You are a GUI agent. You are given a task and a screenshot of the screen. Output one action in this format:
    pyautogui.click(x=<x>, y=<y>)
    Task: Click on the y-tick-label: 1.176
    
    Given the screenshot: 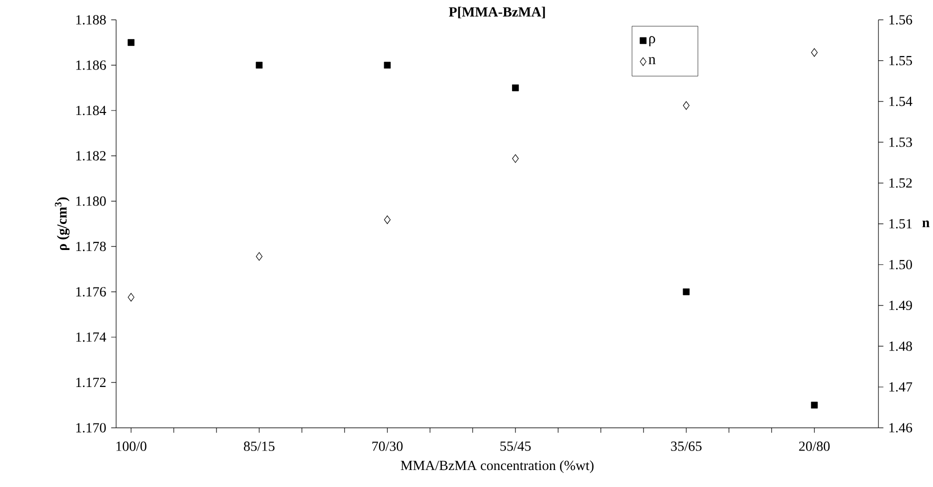 What is the action you would take?
    pyautogui.click(x=91, y=291)
    